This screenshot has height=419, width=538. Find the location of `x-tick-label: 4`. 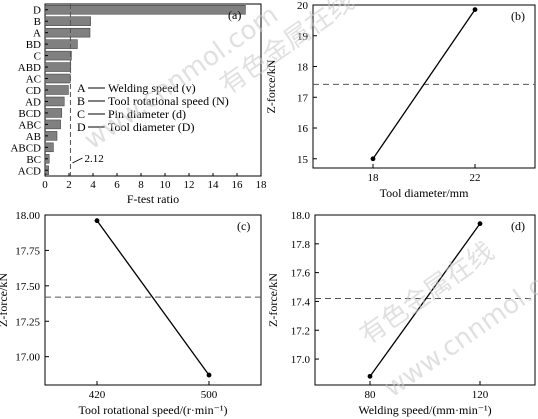

x-tick-label: 4 is located at coordinates (93, 185).